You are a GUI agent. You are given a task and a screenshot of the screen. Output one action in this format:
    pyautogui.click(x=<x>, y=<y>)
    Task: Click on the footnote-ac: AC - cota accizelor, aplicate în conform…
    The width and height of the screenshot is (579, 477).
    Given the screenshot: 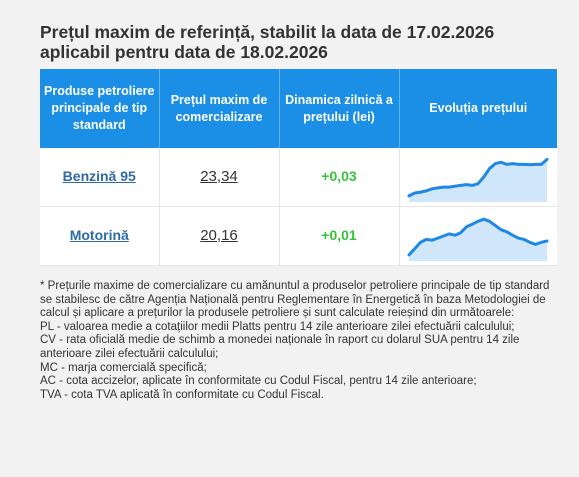 What is the action you would take?
    pyautogui.click(x=258, y=381)
    